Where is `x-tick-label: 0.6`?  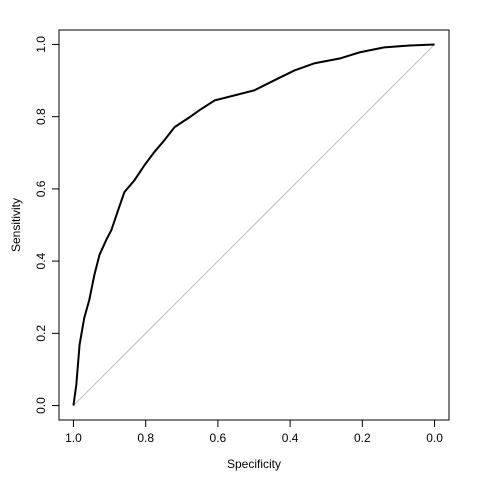 x-tick-label: 0.6 is located at coordinates (218, 438).